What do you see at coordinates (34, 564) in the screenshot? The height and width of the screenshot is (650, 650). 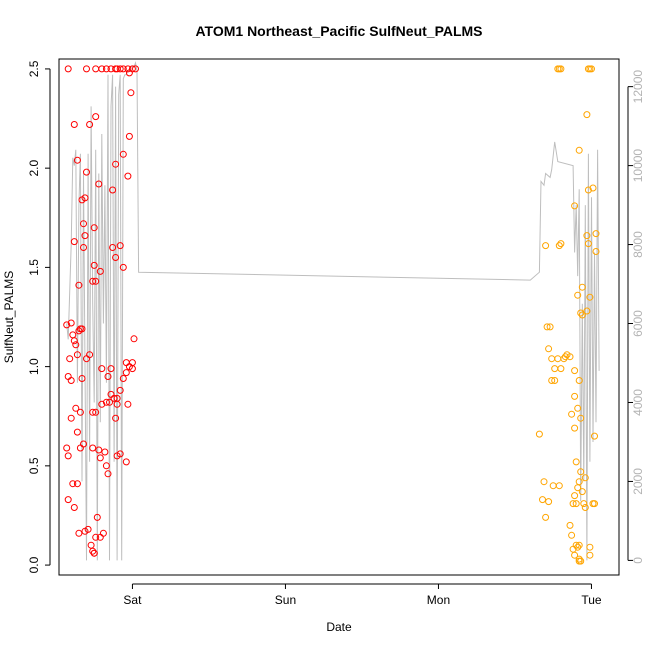 I see `y-tick-label: 0.0` at bounding box center [34, 564].